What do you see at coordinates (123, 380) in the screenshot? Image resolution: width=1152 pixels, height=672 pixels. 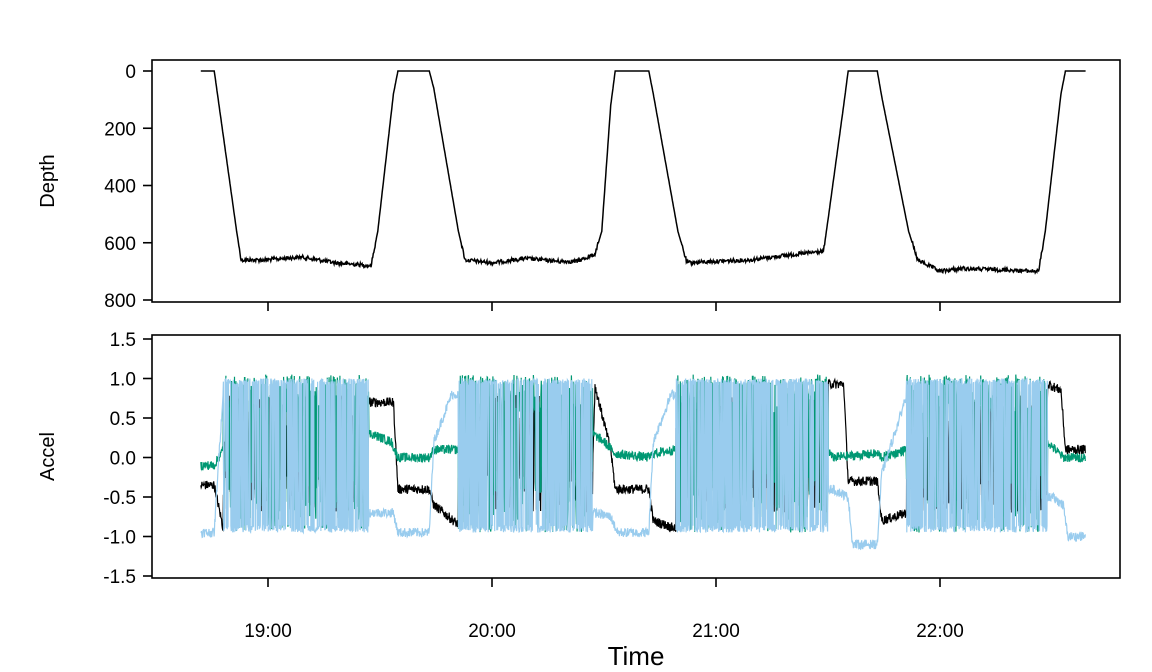 I see `accel-y-tick-label: 1.0` at bounding box center [123, 380].